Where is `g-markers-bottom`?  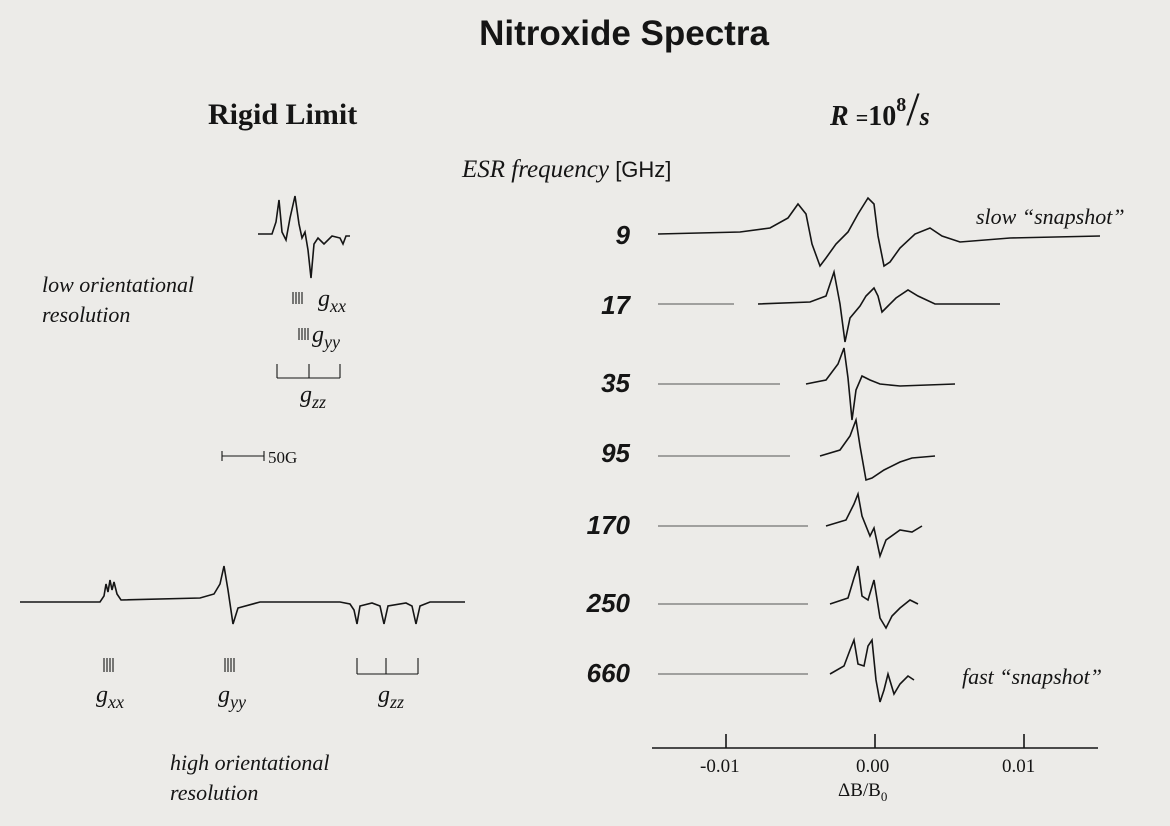 g-markers-bottom is located at coordinates (261, 666).